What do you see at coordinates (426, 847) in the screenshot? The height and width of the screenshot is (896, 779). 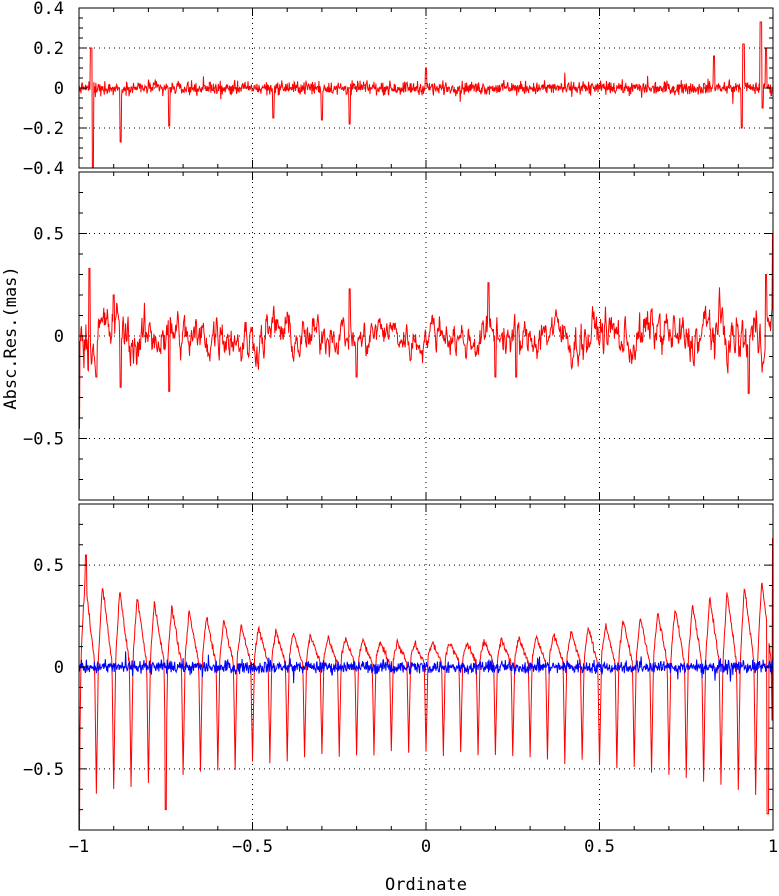 I see `x-tick-label: 0` at bounding box center [426, 847].